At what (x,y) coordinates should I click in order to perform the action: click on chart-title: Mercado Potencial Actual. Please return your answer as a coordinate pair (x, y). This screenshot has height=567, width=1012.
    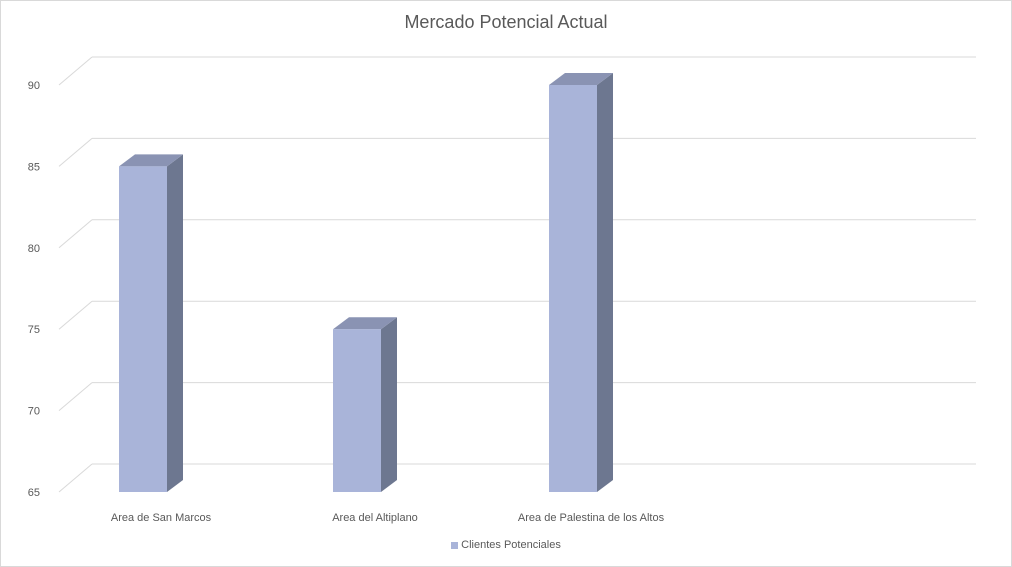
    Looking at the image, I should click on (506, 22).